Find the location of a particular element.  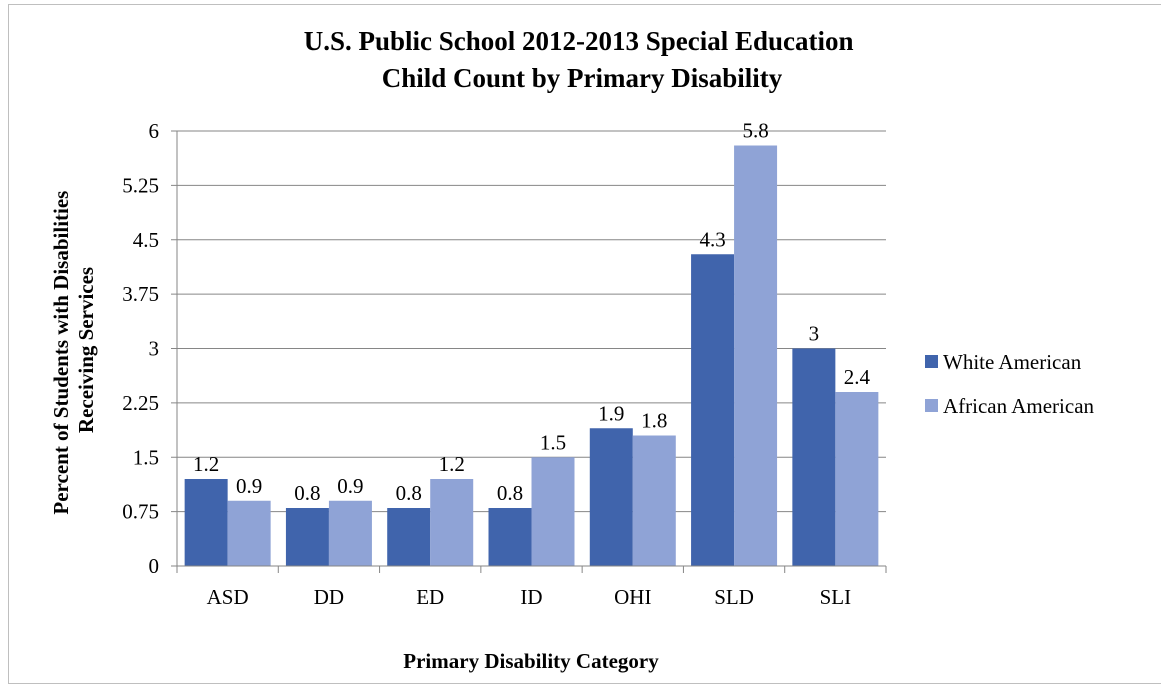

y-axis-tick-labels: 0 0.75 1.5 2.25 3 3.75 4.5 5.25 6 is located at coordinates (149, 348).